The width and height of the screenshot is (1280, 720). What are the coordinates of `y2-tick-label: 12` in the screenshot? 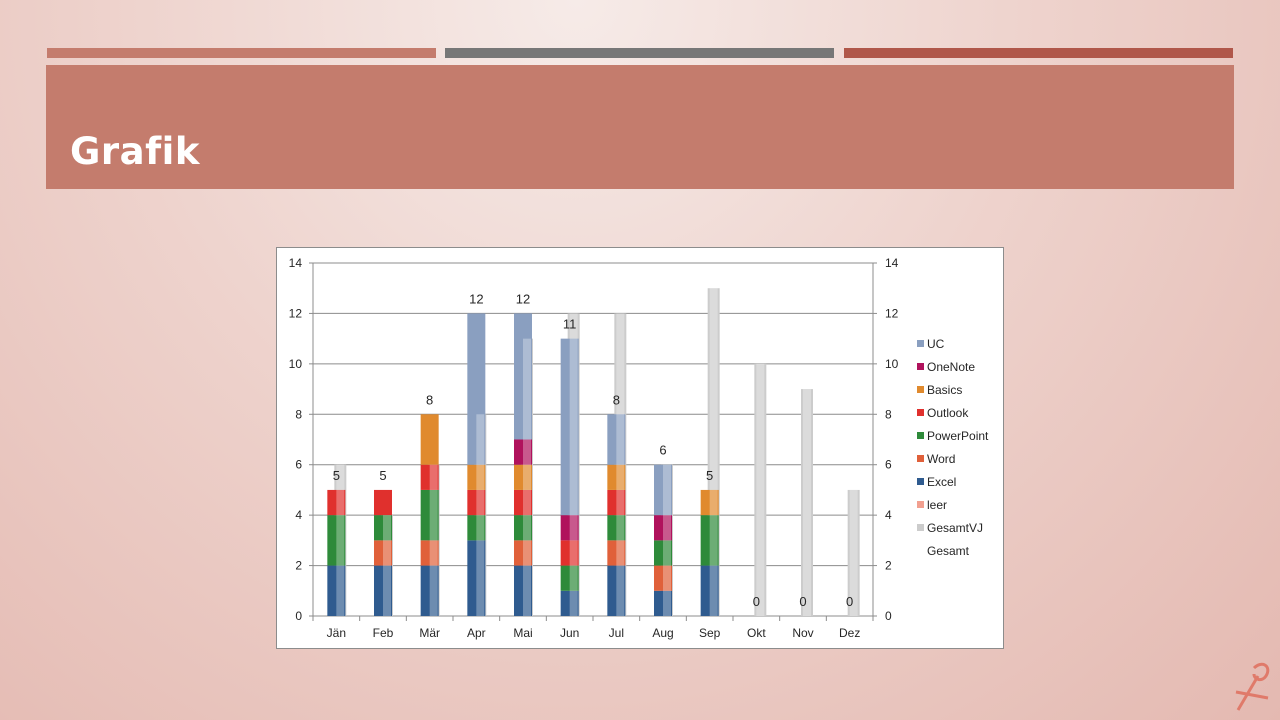 It's located at (892, 313).